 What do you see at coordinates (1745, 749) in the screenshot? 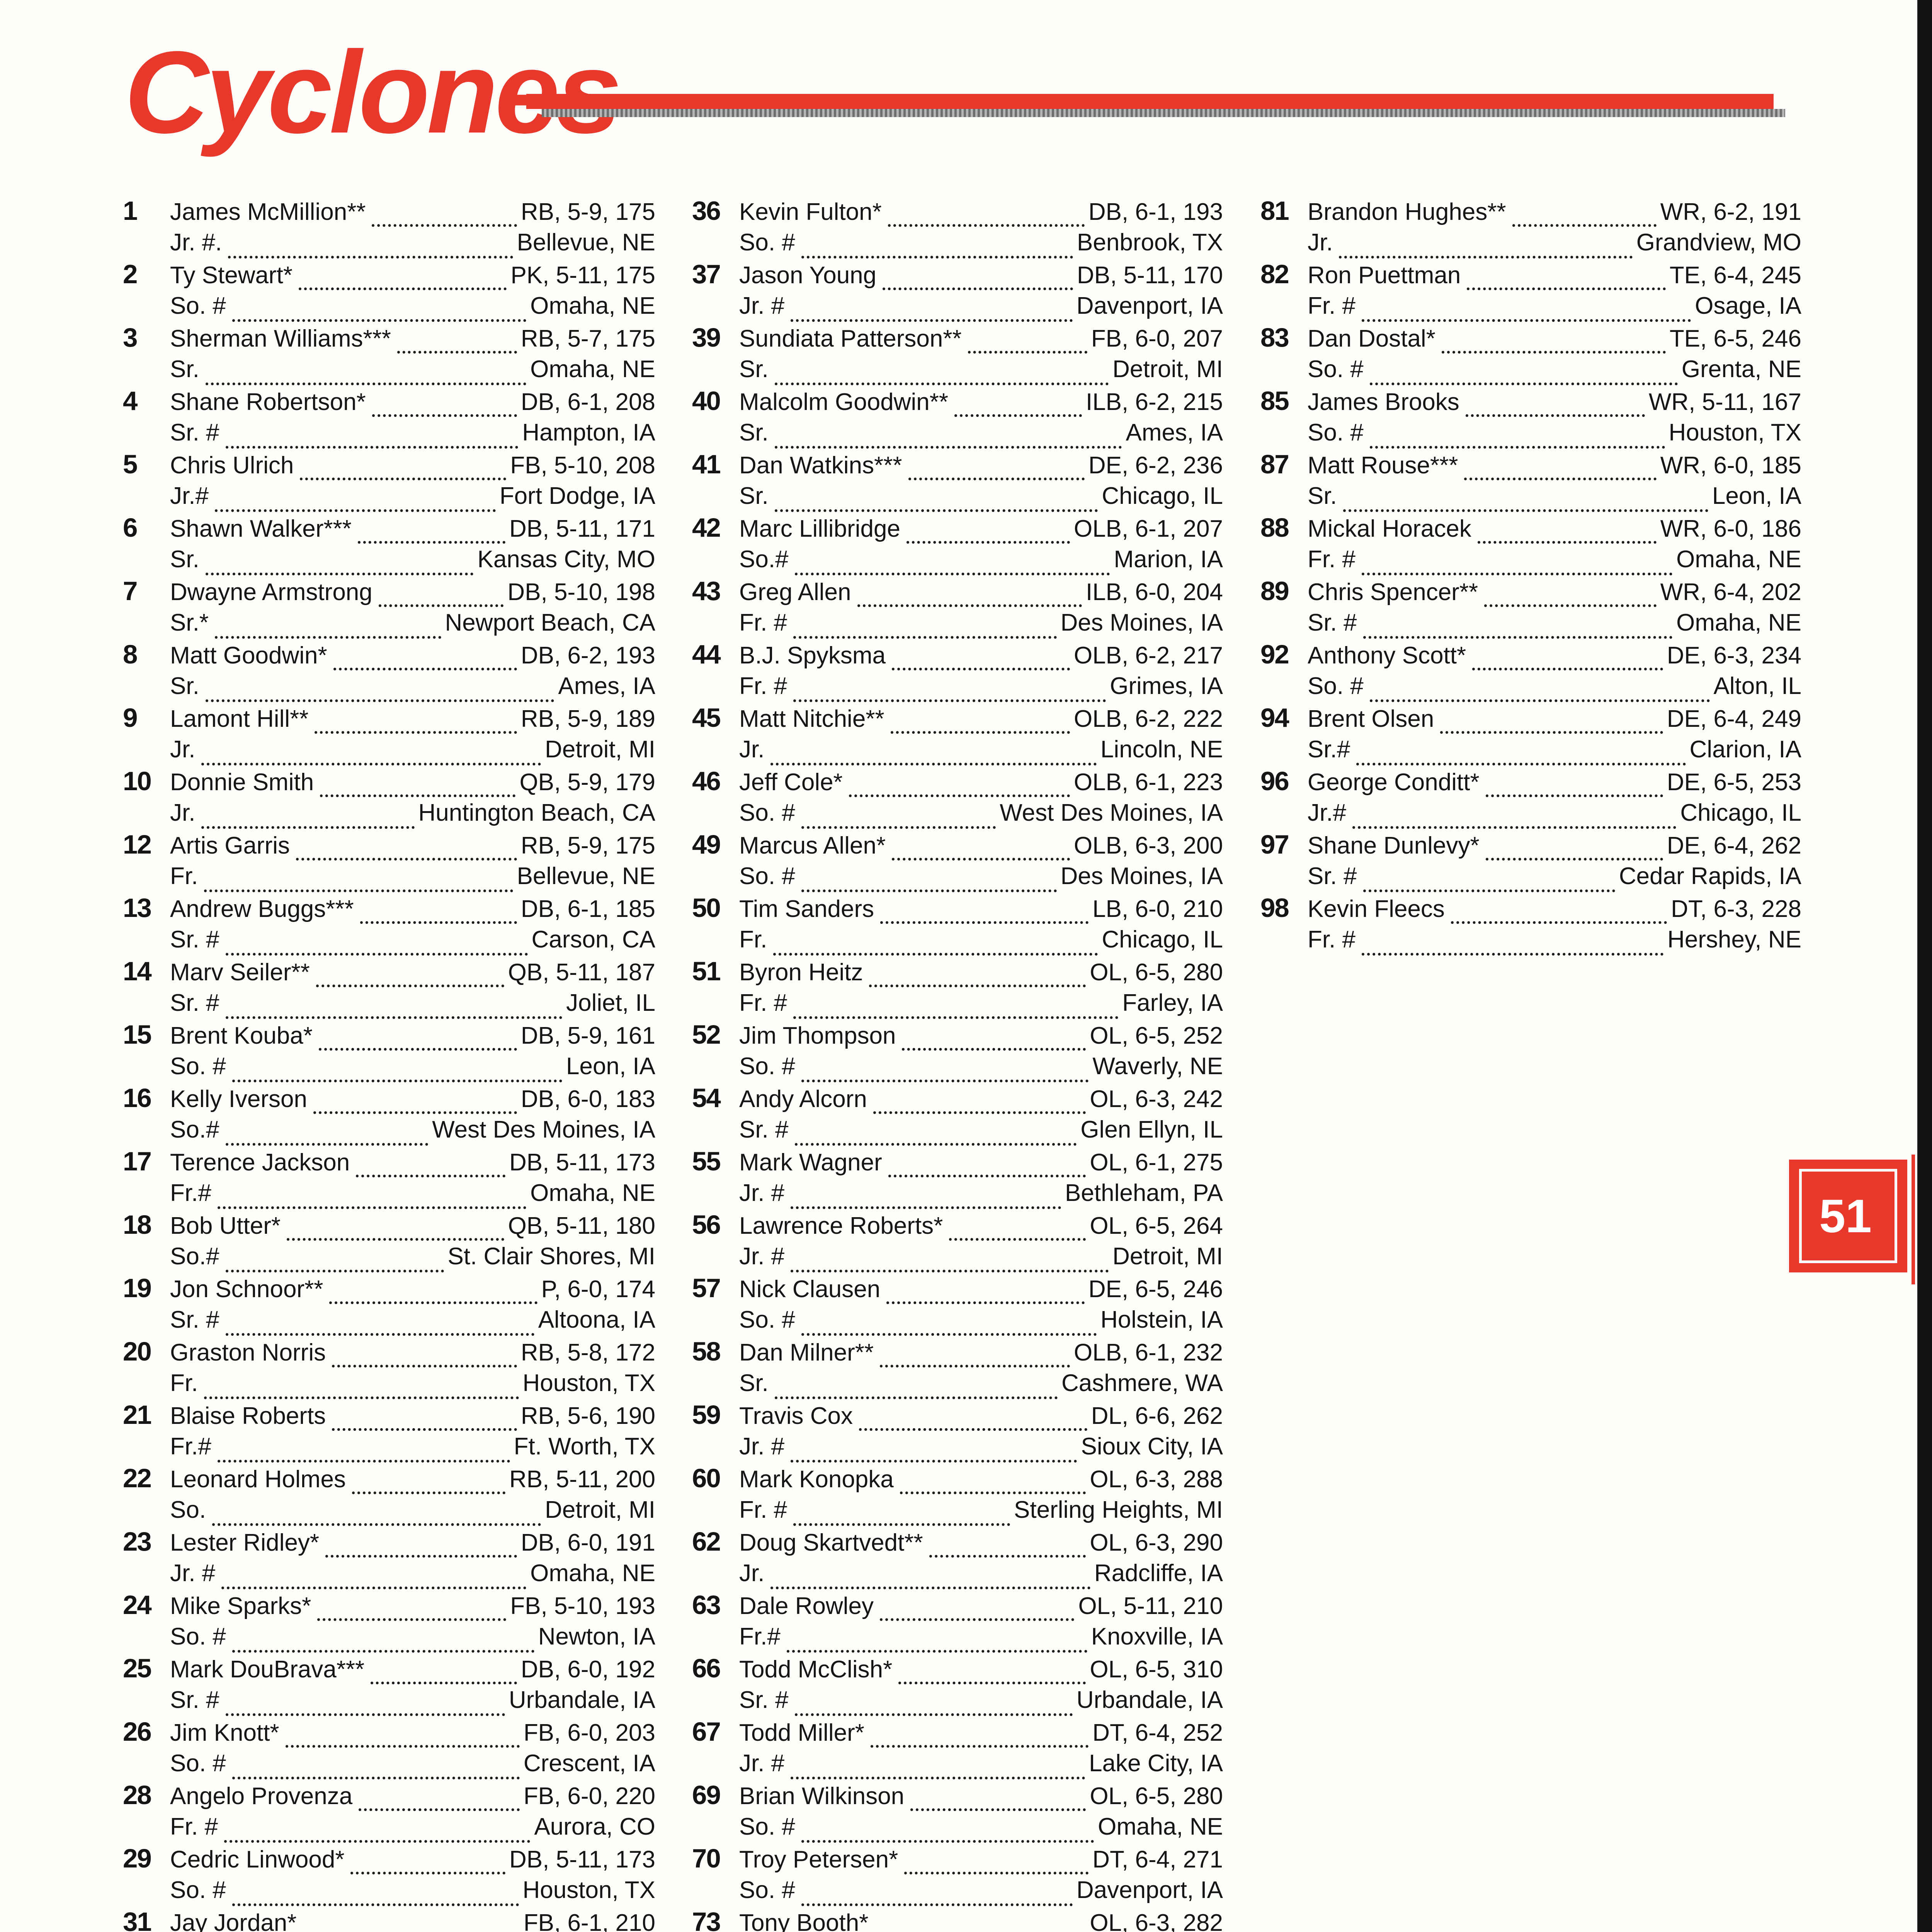
I see `hometown: Clarion, IA` at bounding box center [1745, 749].